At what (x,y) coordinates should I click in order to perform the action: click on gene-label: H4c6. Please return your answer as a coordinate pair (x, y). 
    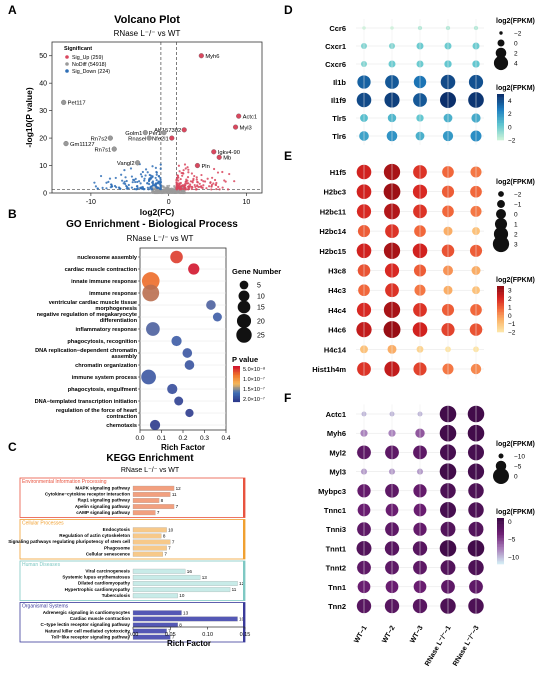
    Looking at the image, I should click on (337, 330).